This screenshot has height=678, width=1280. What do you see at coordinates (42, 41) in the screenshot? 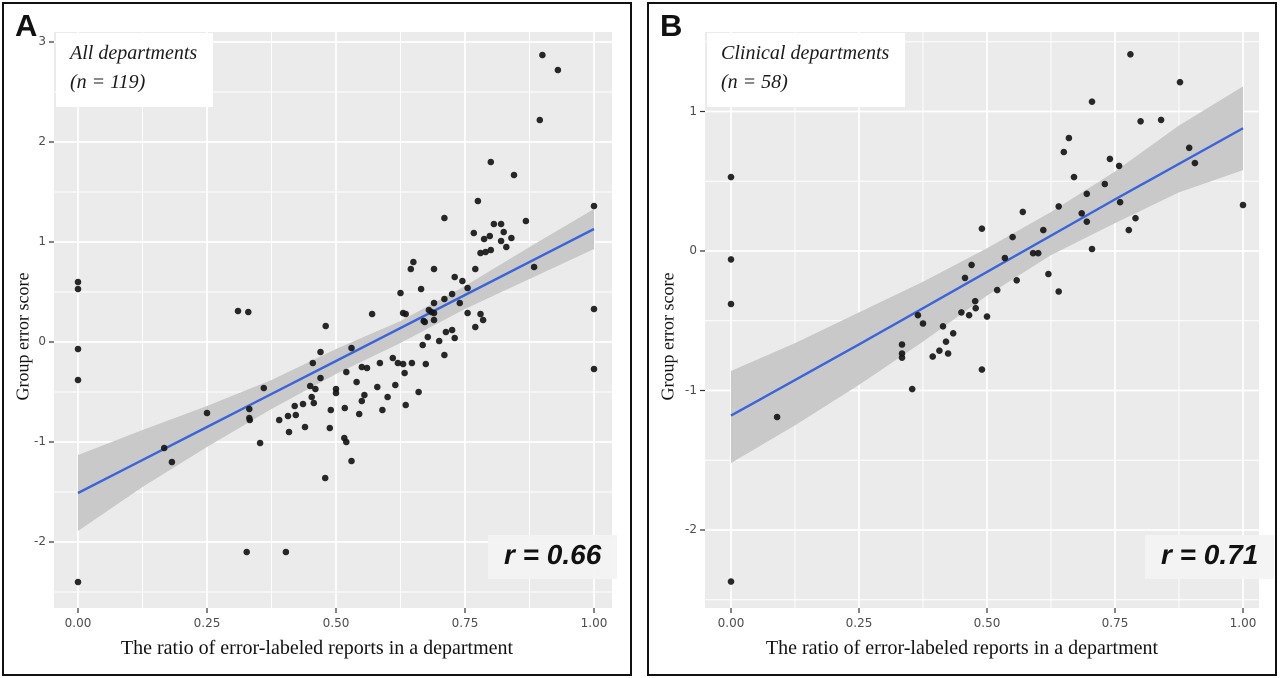
I see `y-tick-label: 3` at bounding box center [42, 41].